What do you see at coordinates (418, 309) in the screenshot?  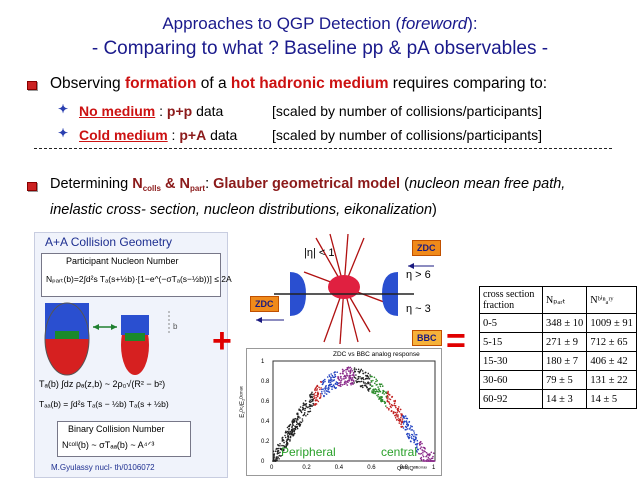 I see `eta-label-3: η ~ 3` at bounding box center [418, 309].